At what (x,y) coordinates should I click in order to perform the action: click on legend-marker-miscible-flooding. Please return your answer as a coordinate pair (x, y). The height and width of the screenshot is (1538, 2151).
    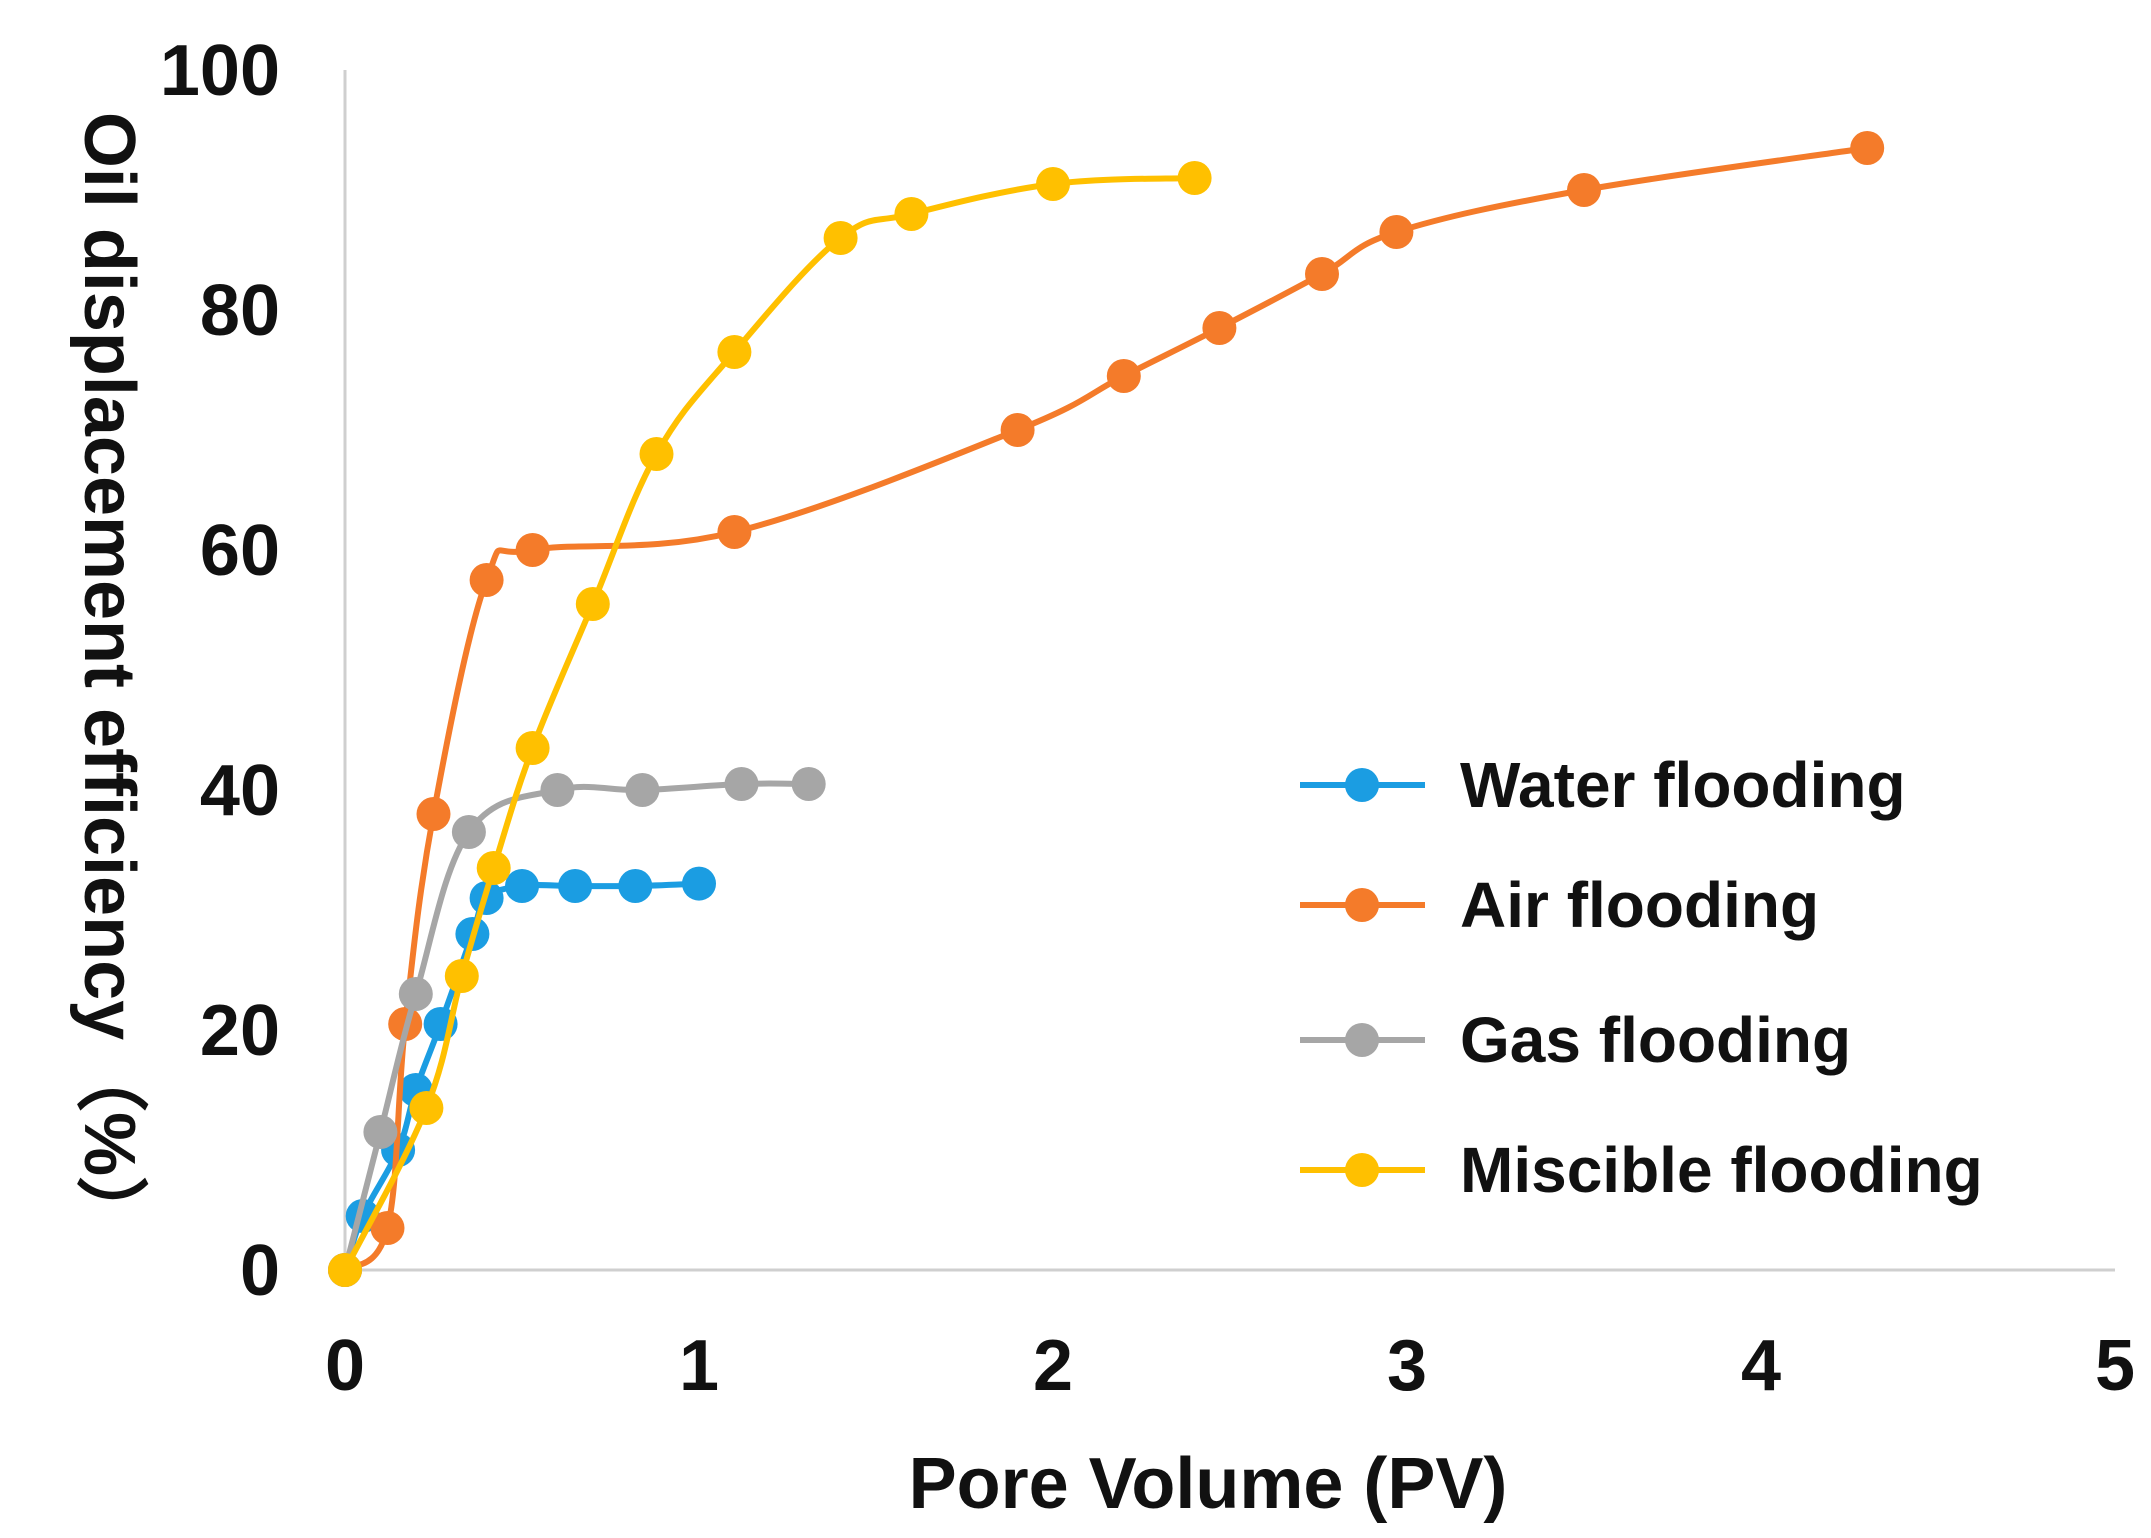
    Looking at the image, I should click on (1362, 1170).